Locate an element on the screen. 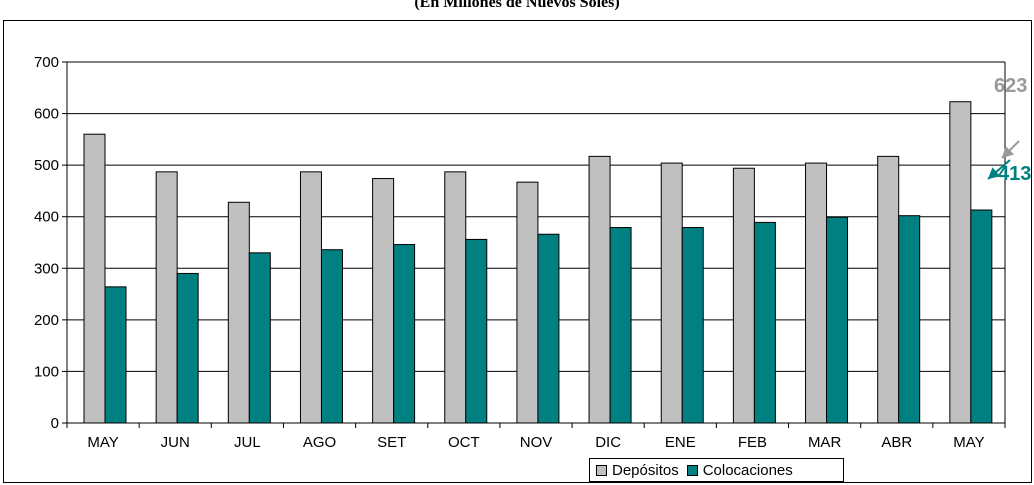 The height and width of the screenshot is (485, 1034). legend-item: Colocaciones is located at coordinates (739, 470).